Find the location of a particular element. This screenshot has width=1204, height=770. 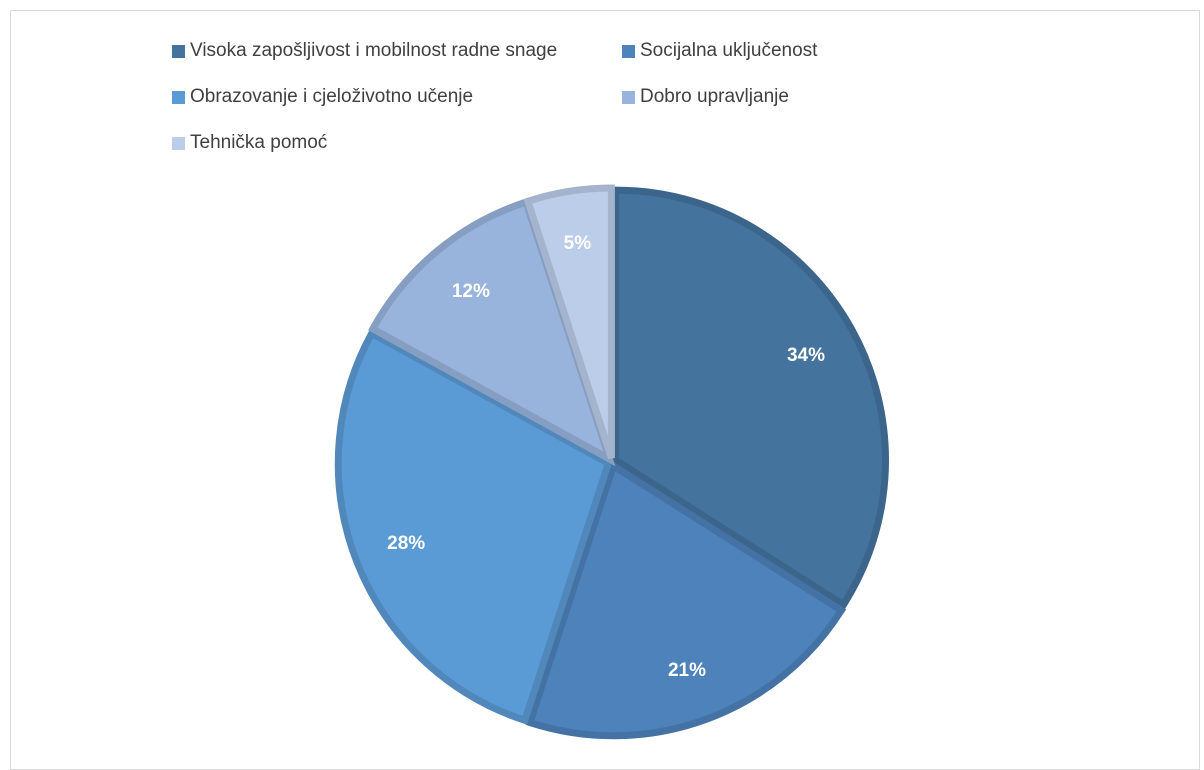

legend-item: Socijalna uključenost is located at coordinates (719, 51).